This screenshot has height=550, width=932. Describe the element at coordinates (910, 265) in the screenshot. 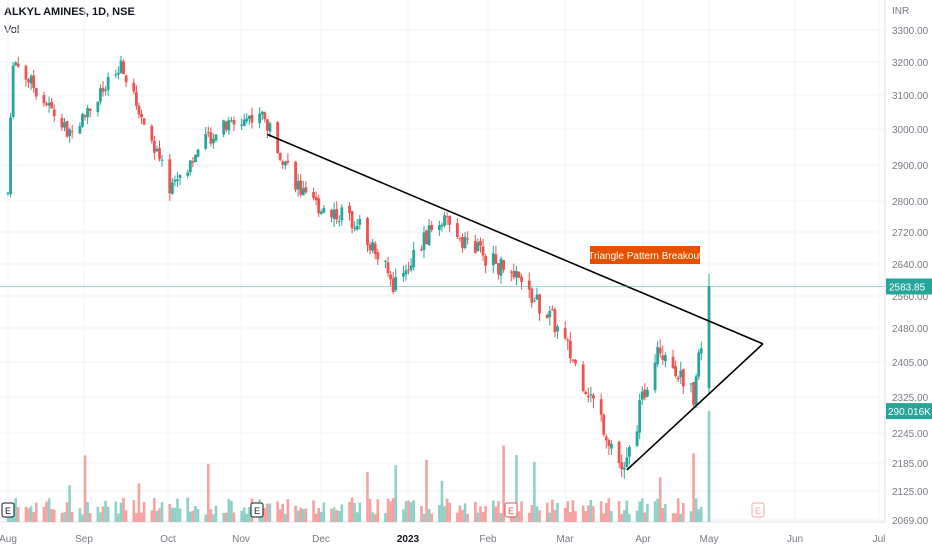

I see `y-tick-label: 2640.00` at that location.